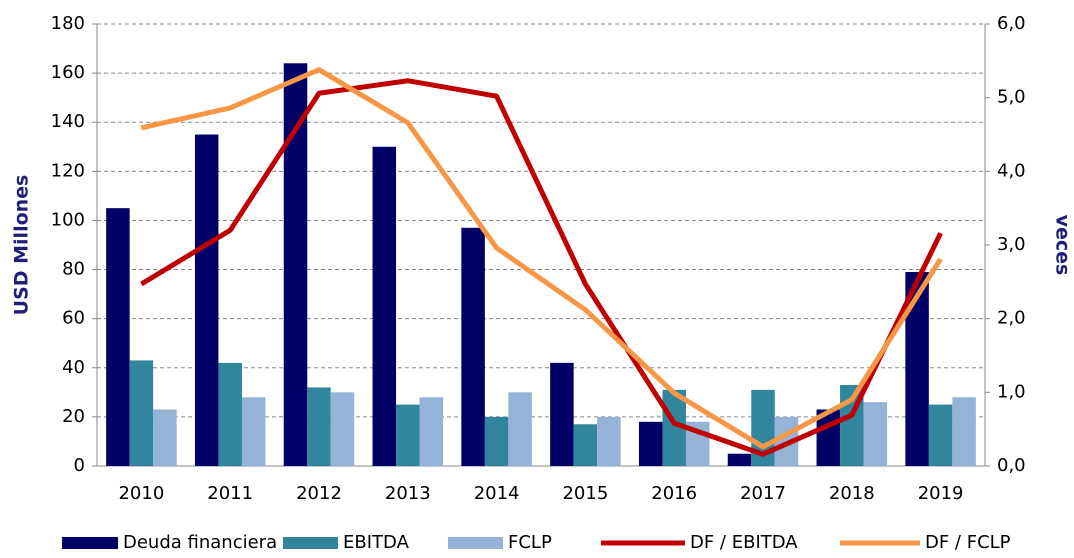 This screenshot has width=1074, height=558. What do you see at coordinates (68, 219) in the screenshot?
I see `y-tick-label: 100` at bounding box center [68, 219].